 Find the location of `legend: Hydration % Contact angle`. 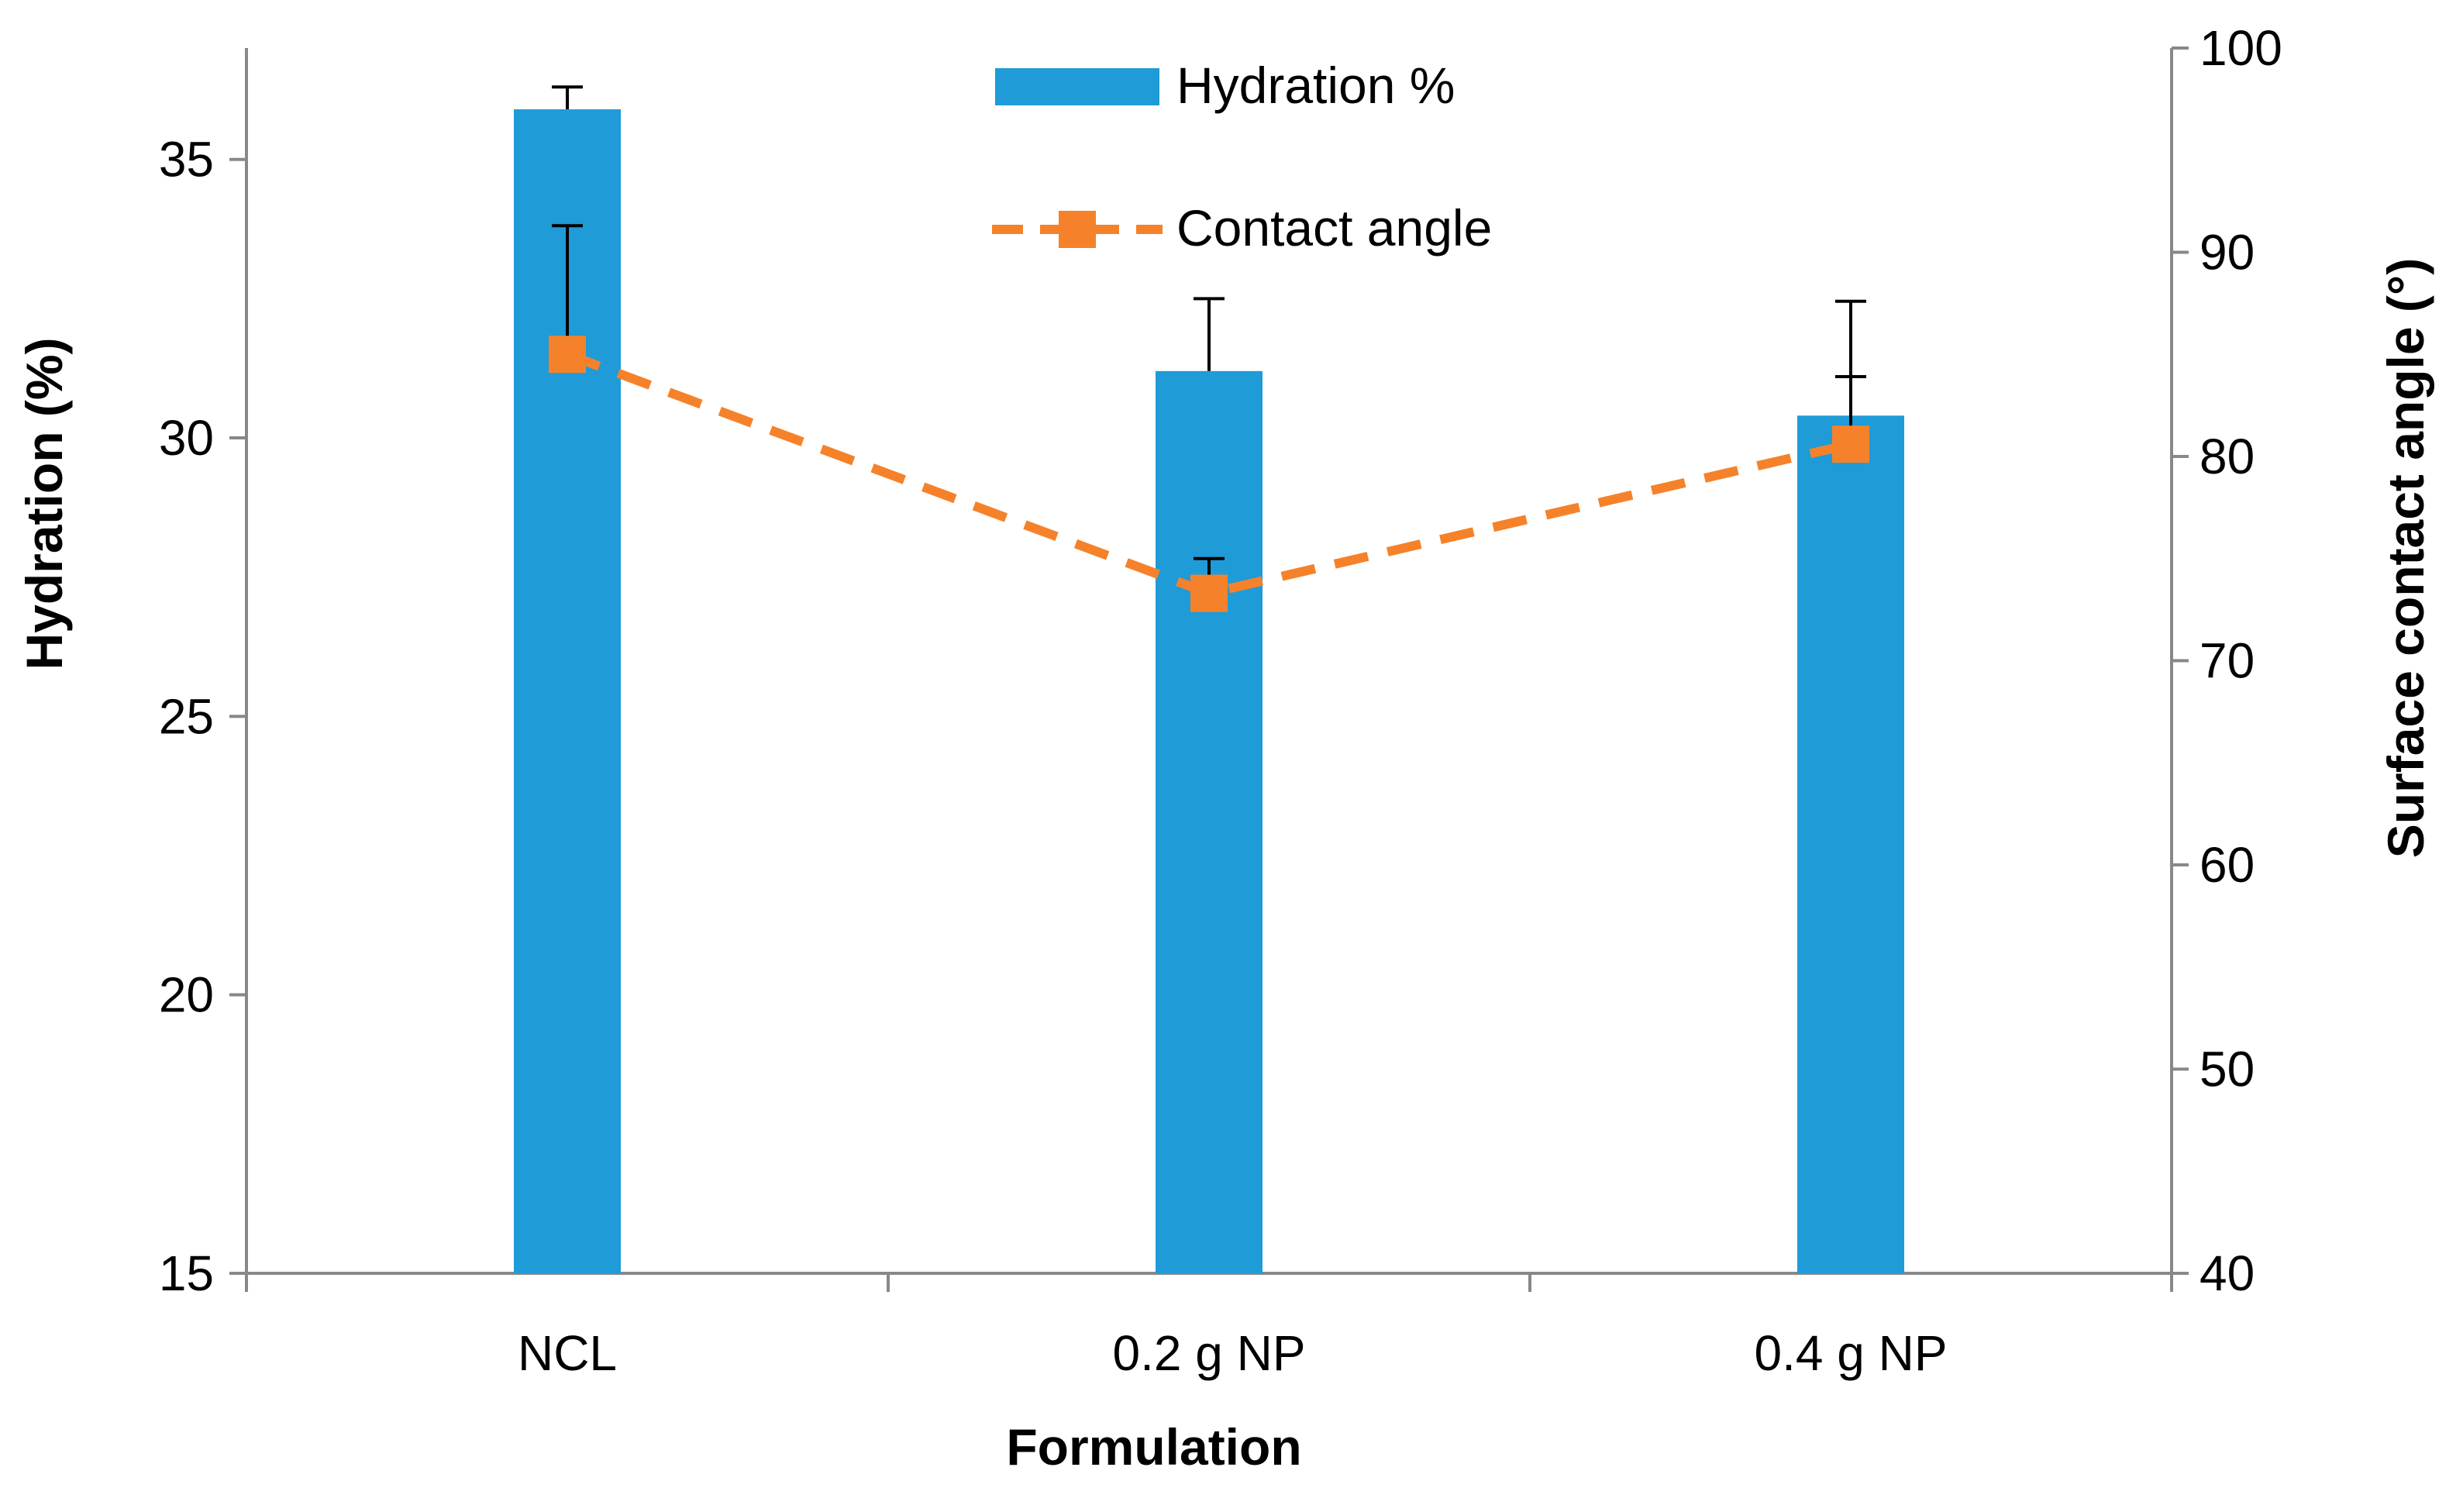

legend: Hydration % Contact angle is located at coordinates (1242, 157).